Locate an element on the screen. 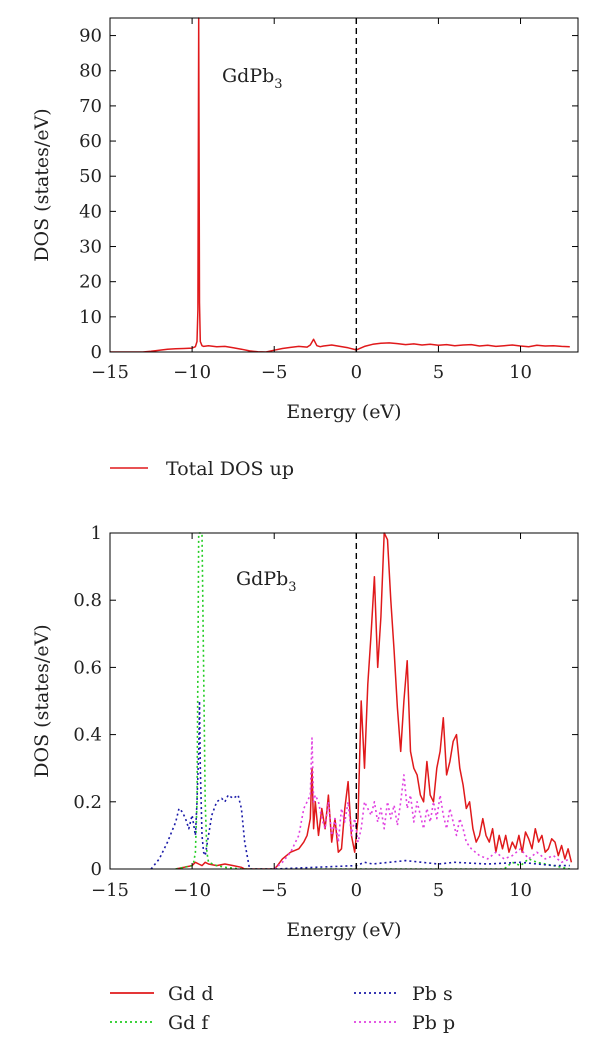 The image size is (600, 1057). legend-label-pb-s: Pb s is located at coordinates (432, 994).